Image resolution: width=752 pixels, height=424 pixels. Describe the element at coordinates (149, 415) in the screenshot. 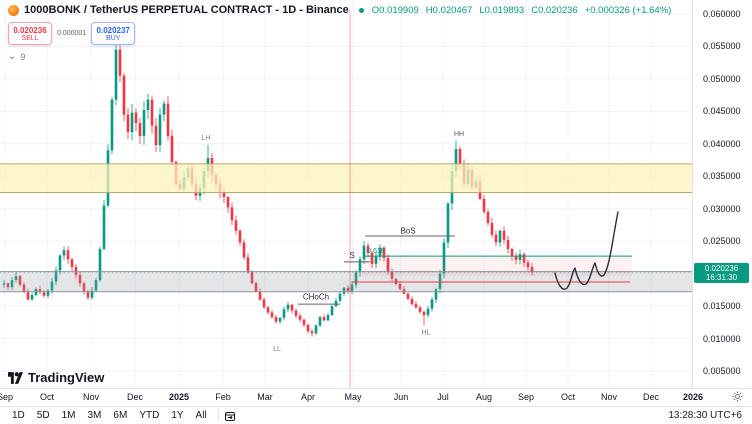

I see `range-button-ytd: YTD` at that location.